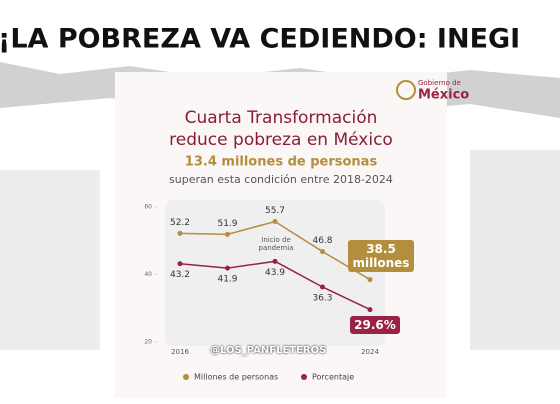 This screenshot has height=404, width=560. What do you see at coordinates (381, 256) in the screenshot?
I see `callout: 38.5 millones` at bounding box center [381, 256].